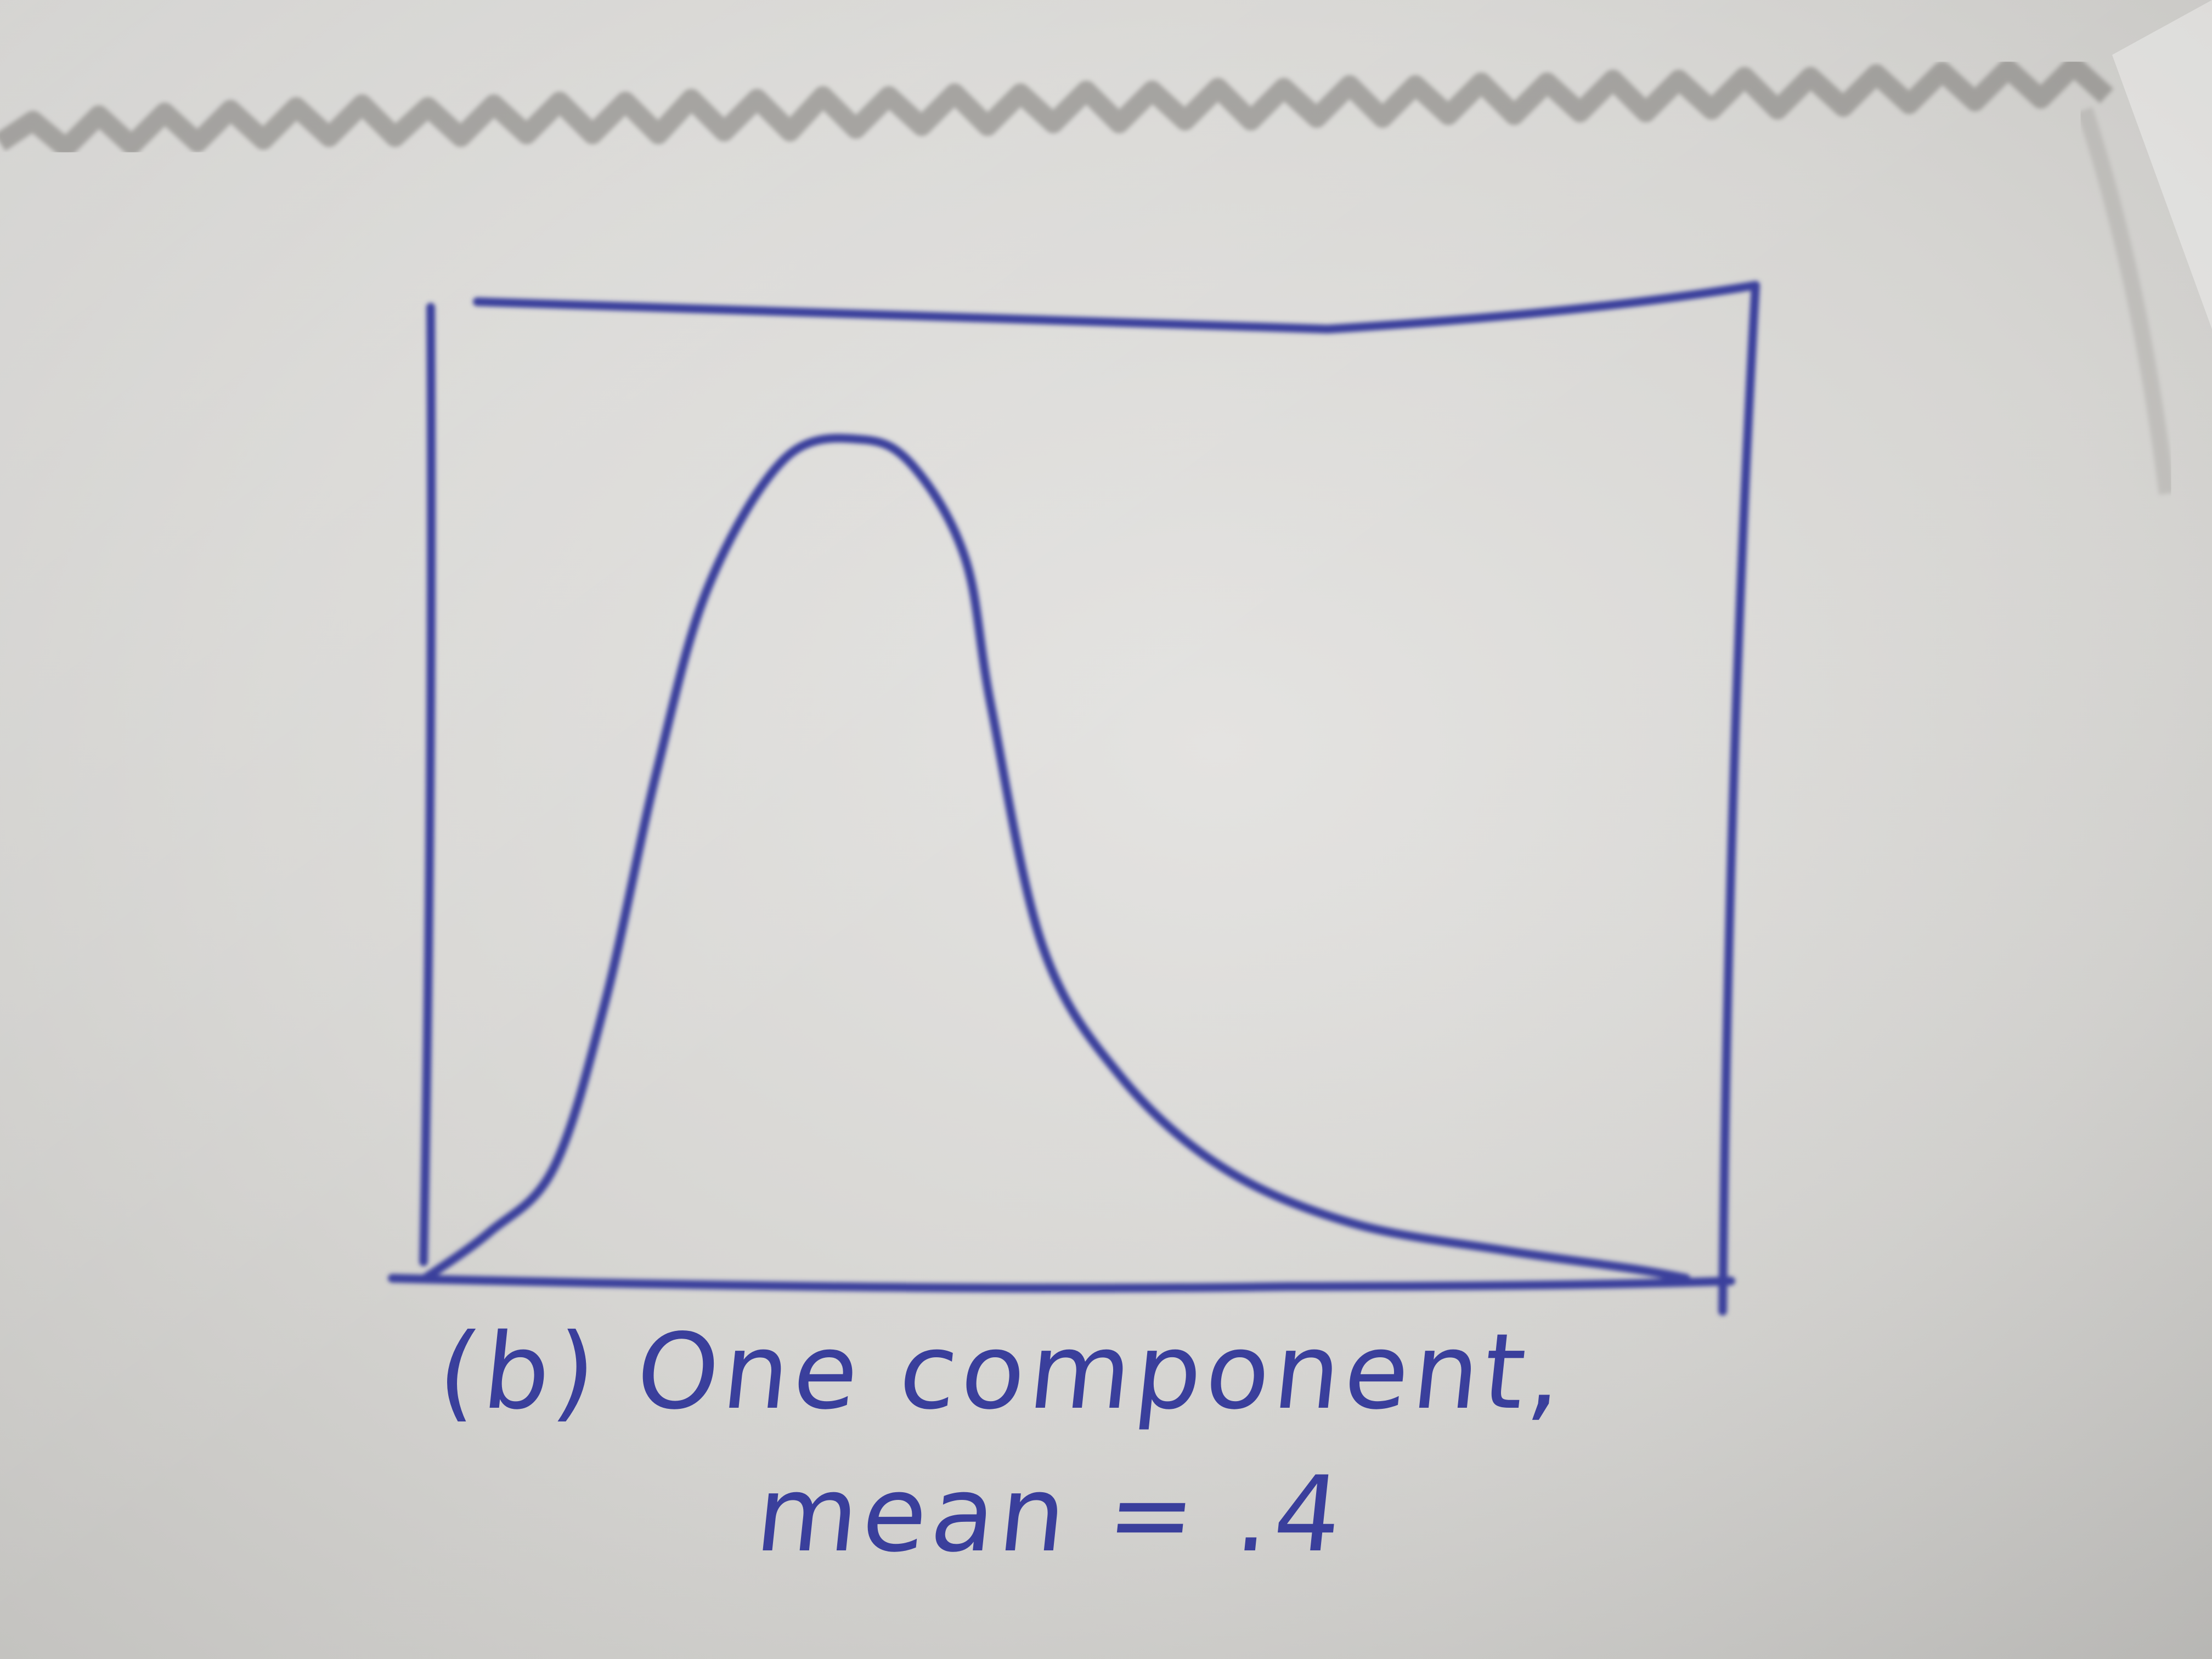 The image size is (2212, 1659). Describe the element at coordinates (1051, 1514) in the screenshot. I see `caption-line-2: mean = .4` at that location.